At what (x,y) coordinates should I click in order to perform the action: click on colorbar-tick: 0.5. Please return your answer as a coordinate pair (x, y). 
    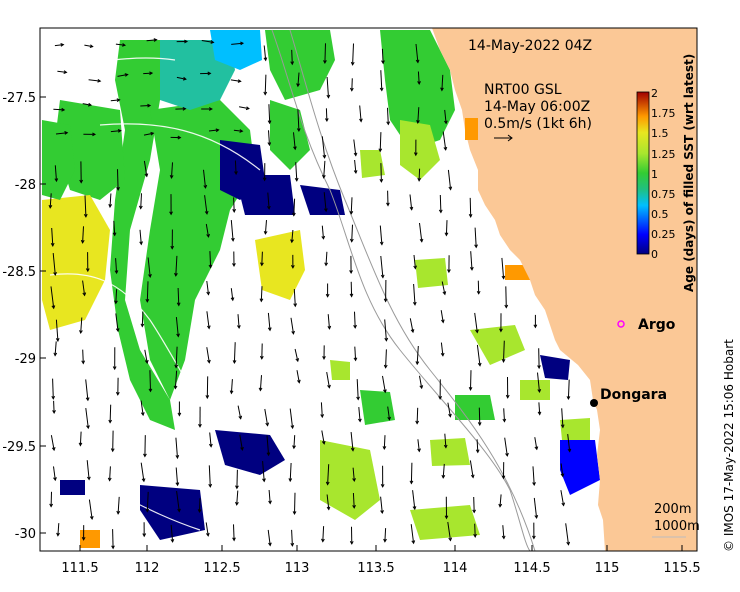
    Looking at the image, I should click on (660, 214).